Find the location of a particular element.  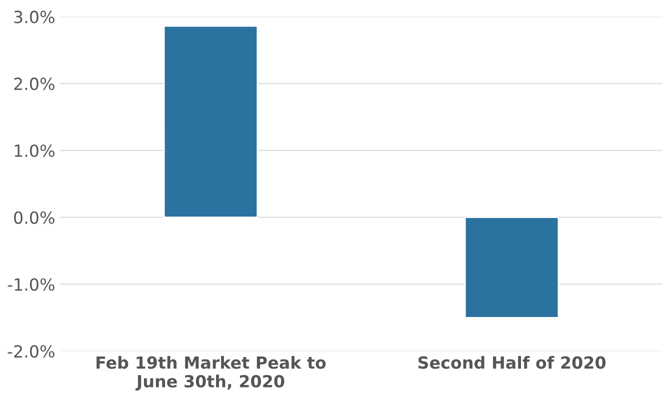

y-tick-label: 3.0% is located at coordinates (34, 17).